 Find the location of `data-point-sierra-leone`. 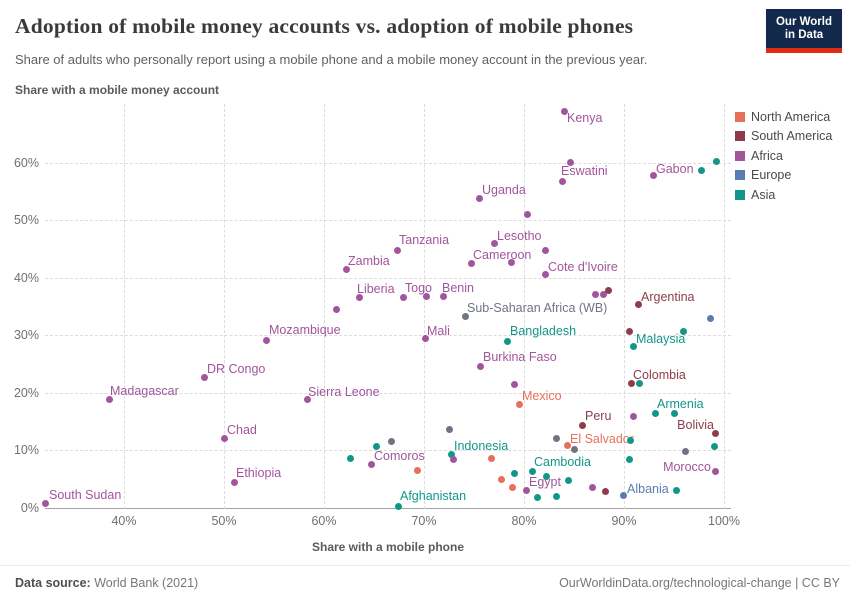

data-point-sierra-leone is located at coordinates (307, 400).